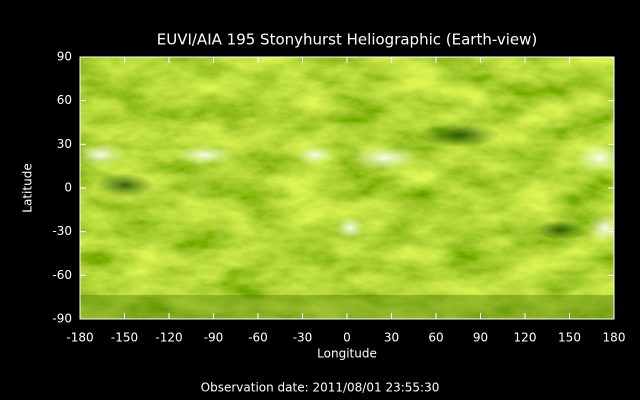 The image size is (640, 400). I want to click on x-tick-label: -150, so click(124, 338).